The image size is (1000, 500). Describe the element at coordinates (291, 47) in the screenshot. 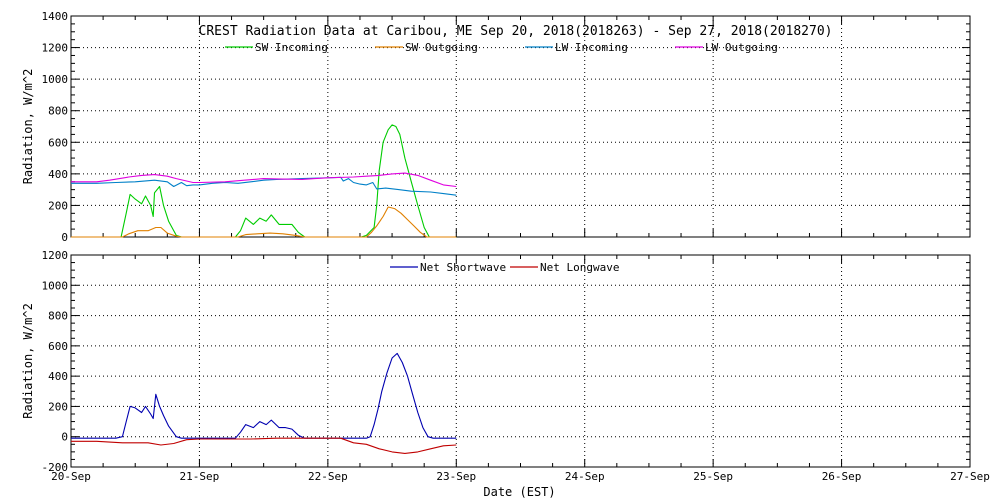

I see `legend-label: SW Incoming` at that location.